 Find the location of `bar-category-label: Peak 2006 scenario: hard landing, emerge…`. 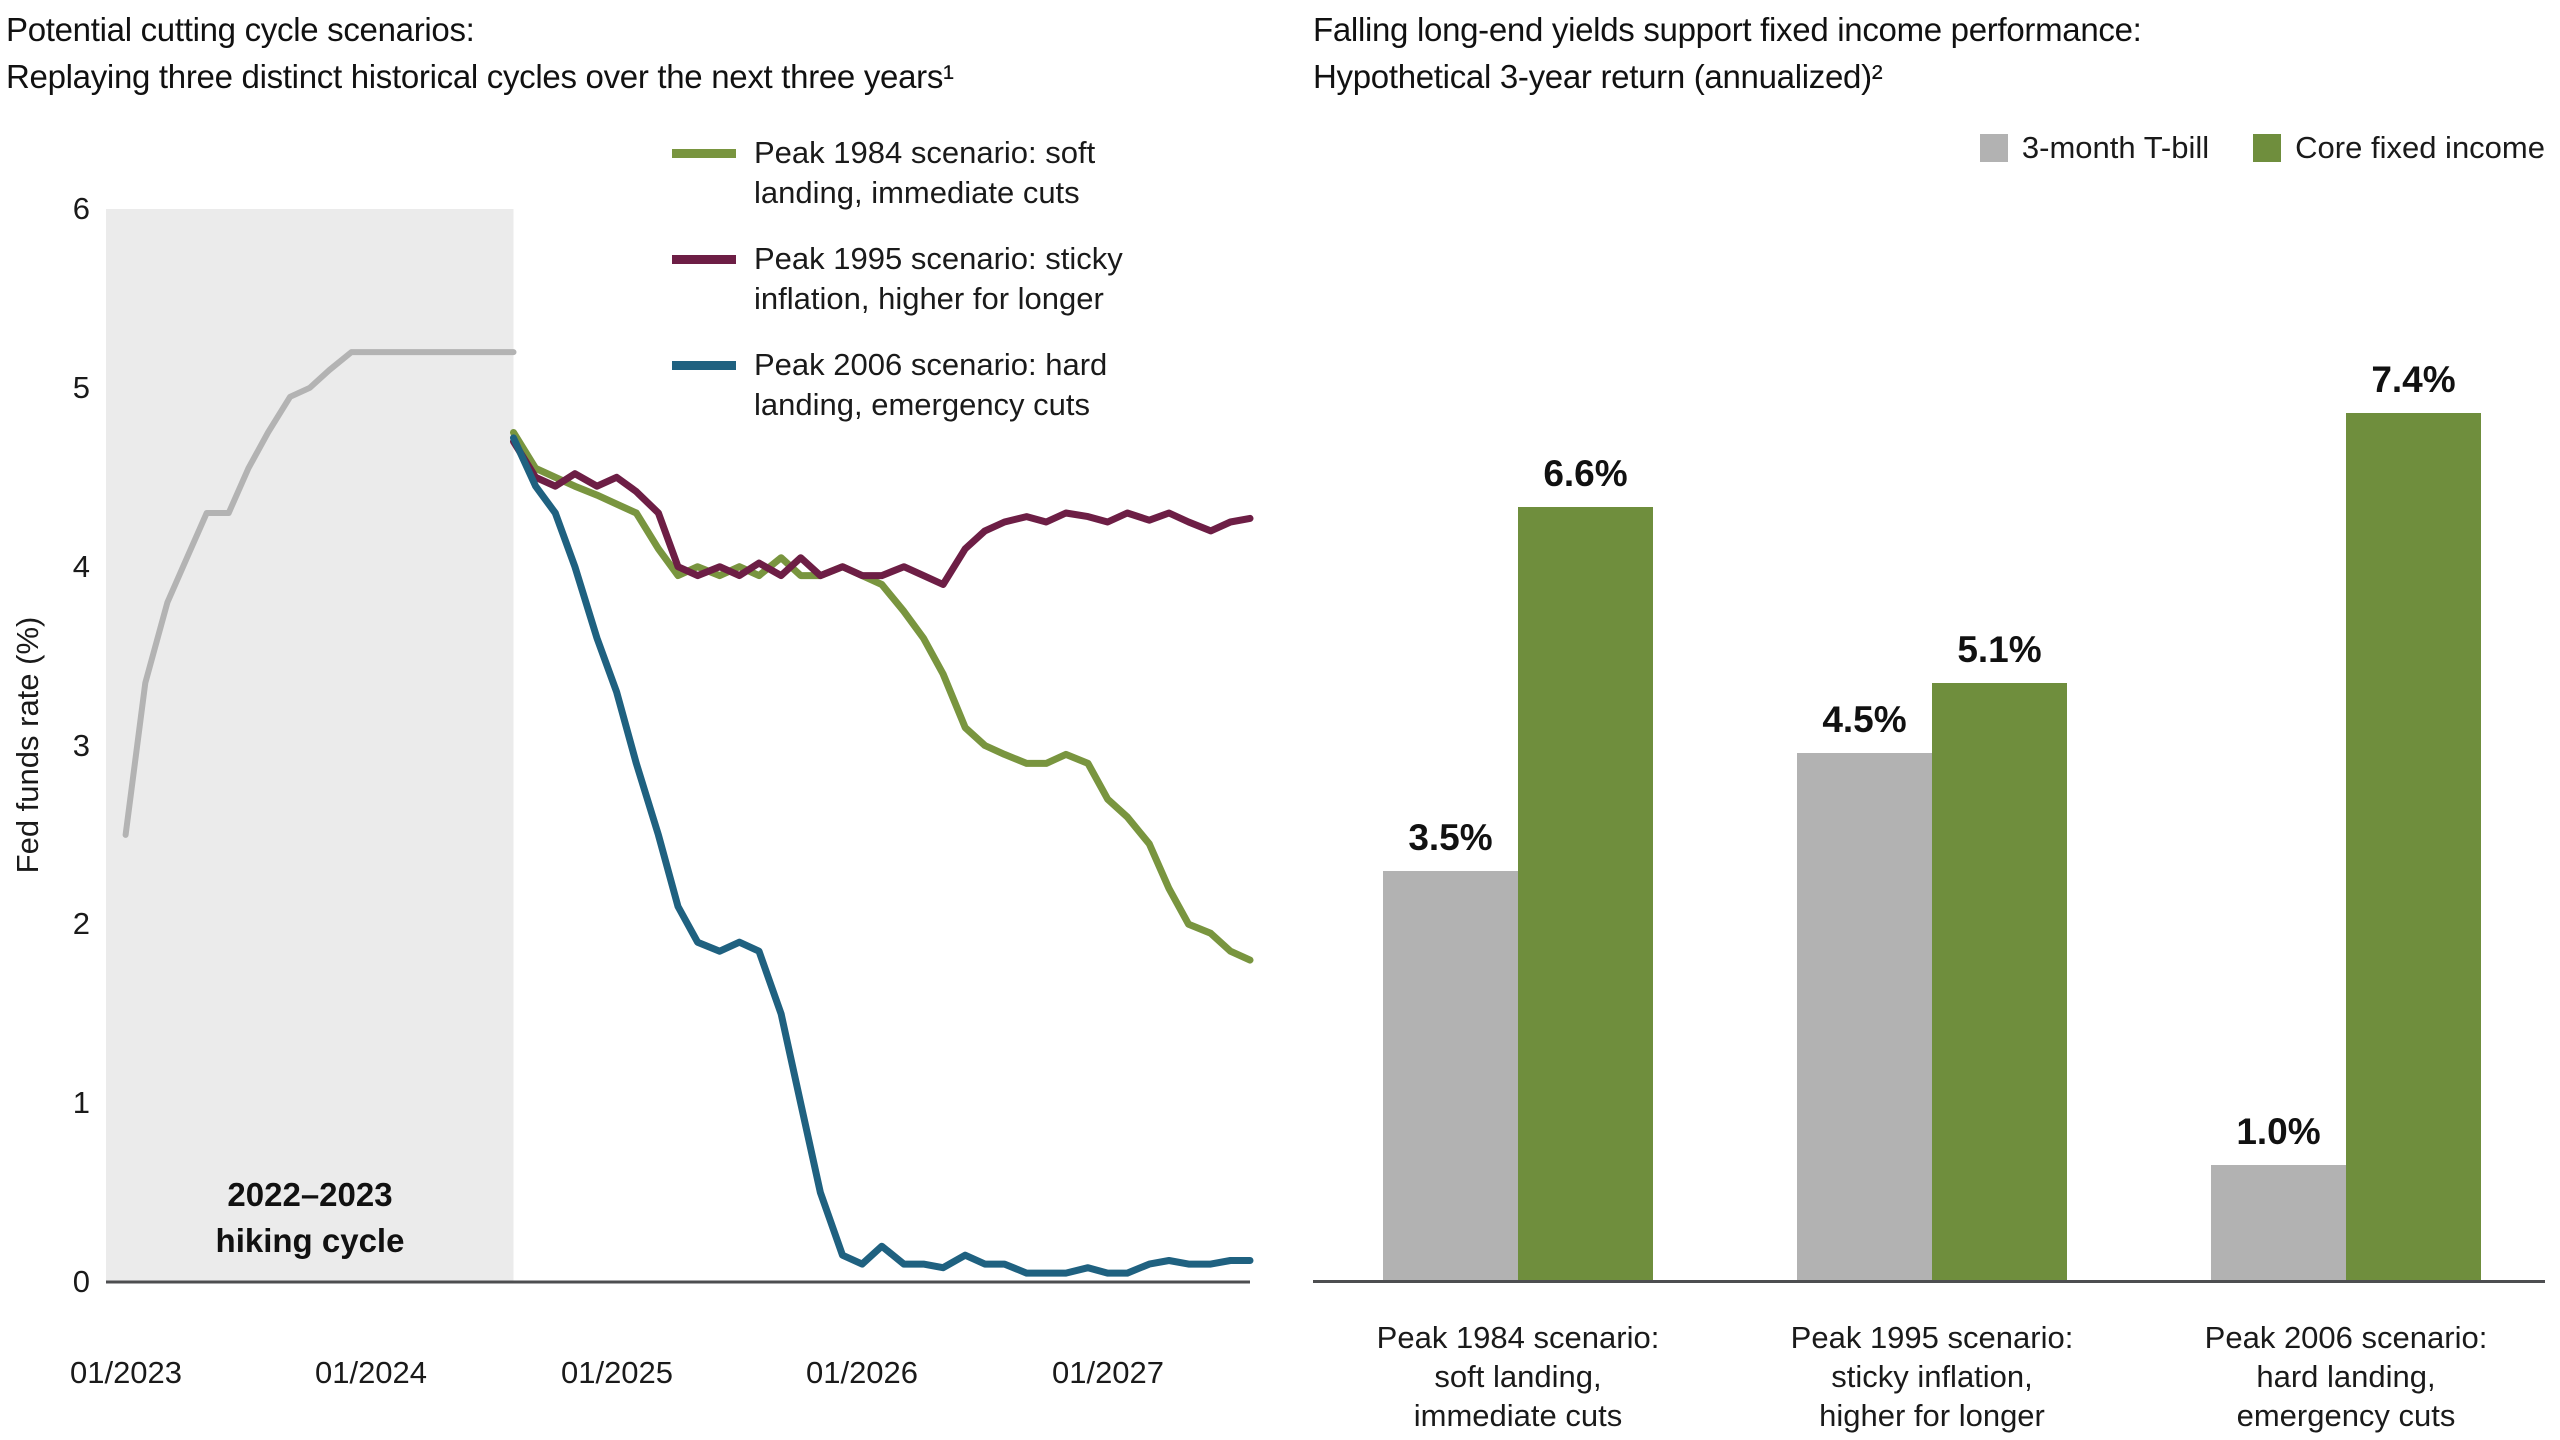

bar-category-label: Peak 2006 scenario: hard landing, emerge… is located at coordinates (2346, 1376).